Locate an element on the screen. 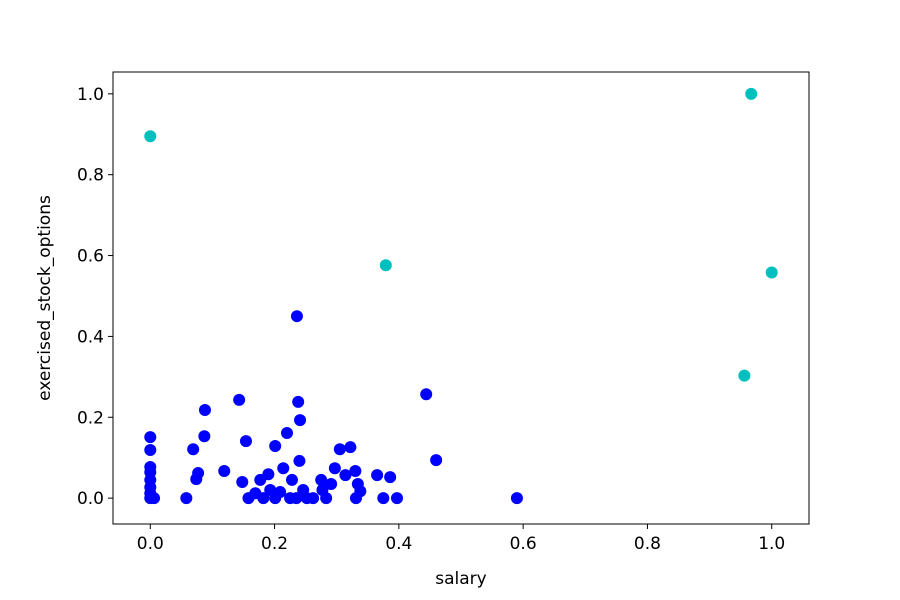 The image size is (900, 600). x-tick-label: 1.0 is located at coordinates (771, 544).